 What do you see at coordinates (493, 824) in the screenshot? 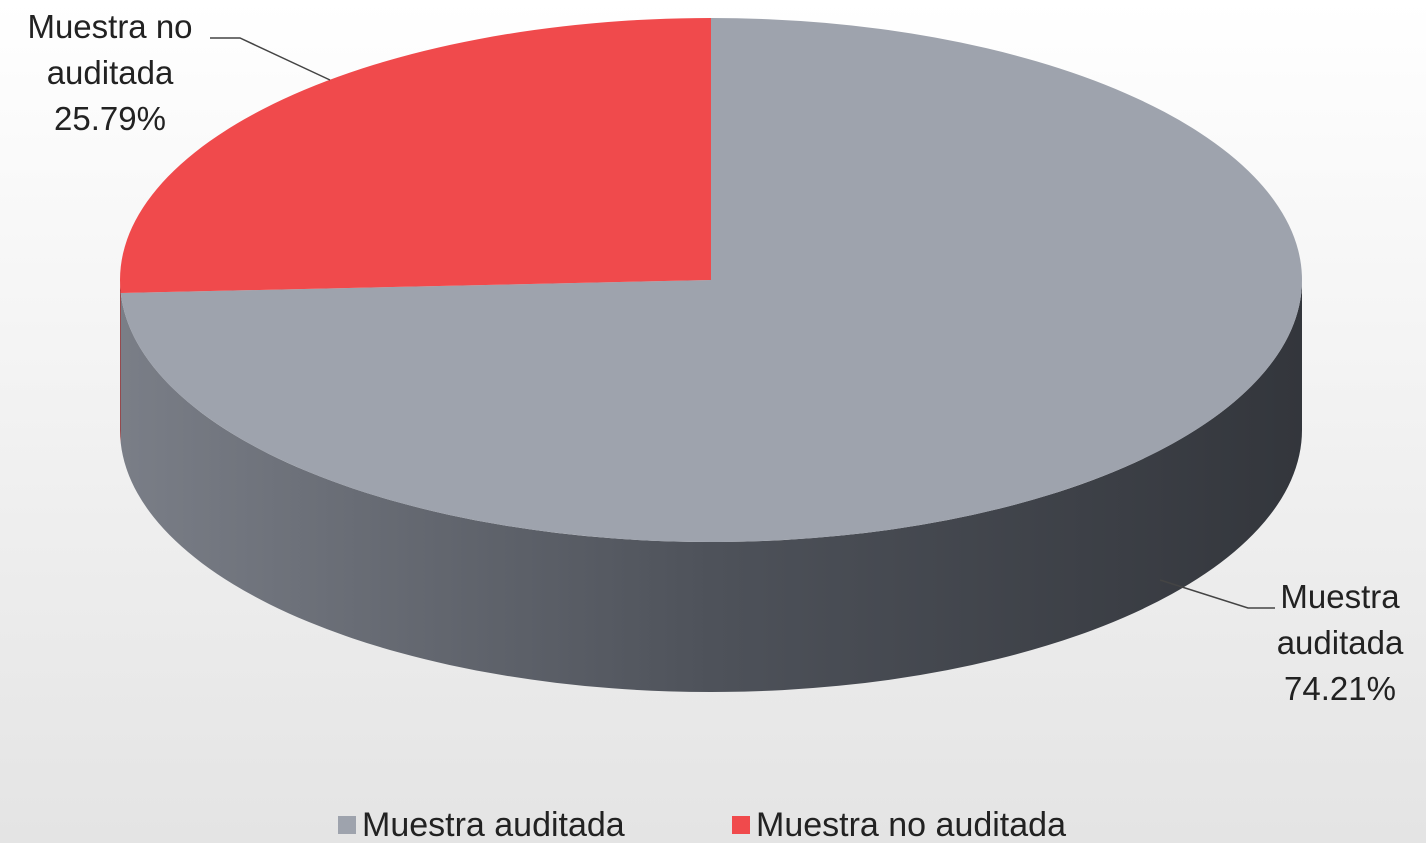
I see `legend-label: Muestra auditada` at bounding box center [493, 824].